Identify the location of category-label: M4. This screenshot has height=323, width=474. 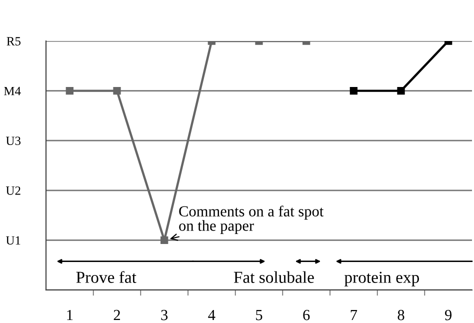
(12, 91).